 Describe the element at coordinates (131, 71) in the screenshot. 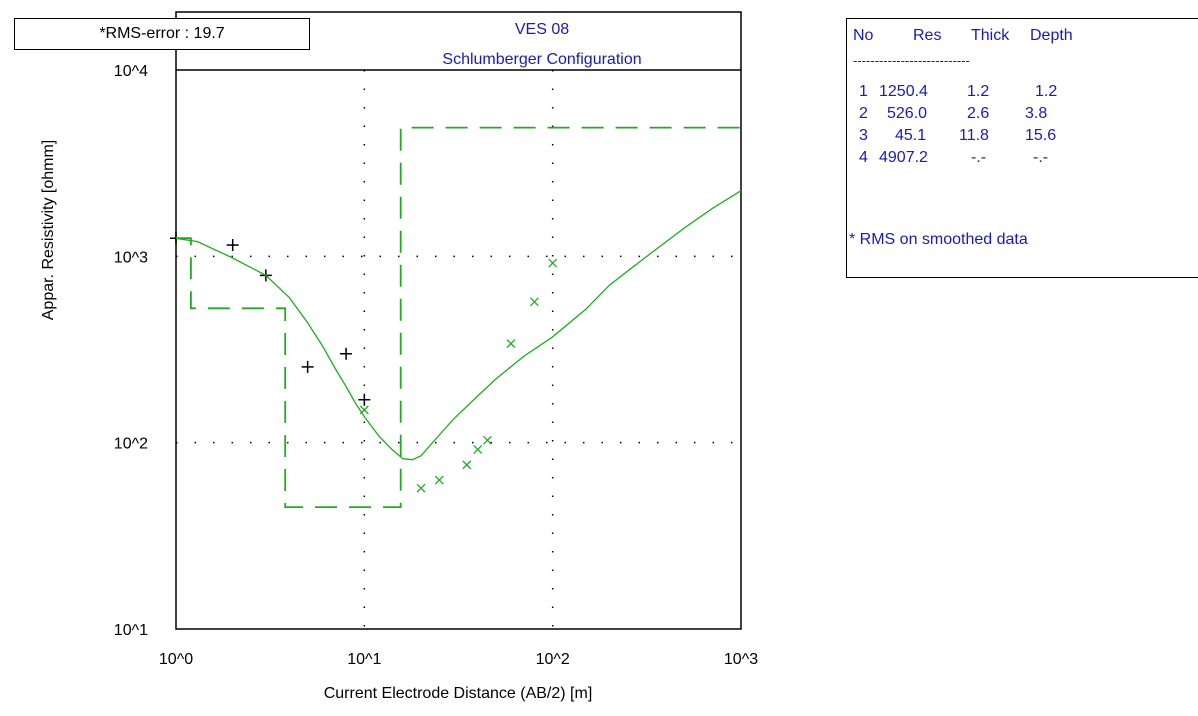

I see `y-tick-label: 10^4` at that location.